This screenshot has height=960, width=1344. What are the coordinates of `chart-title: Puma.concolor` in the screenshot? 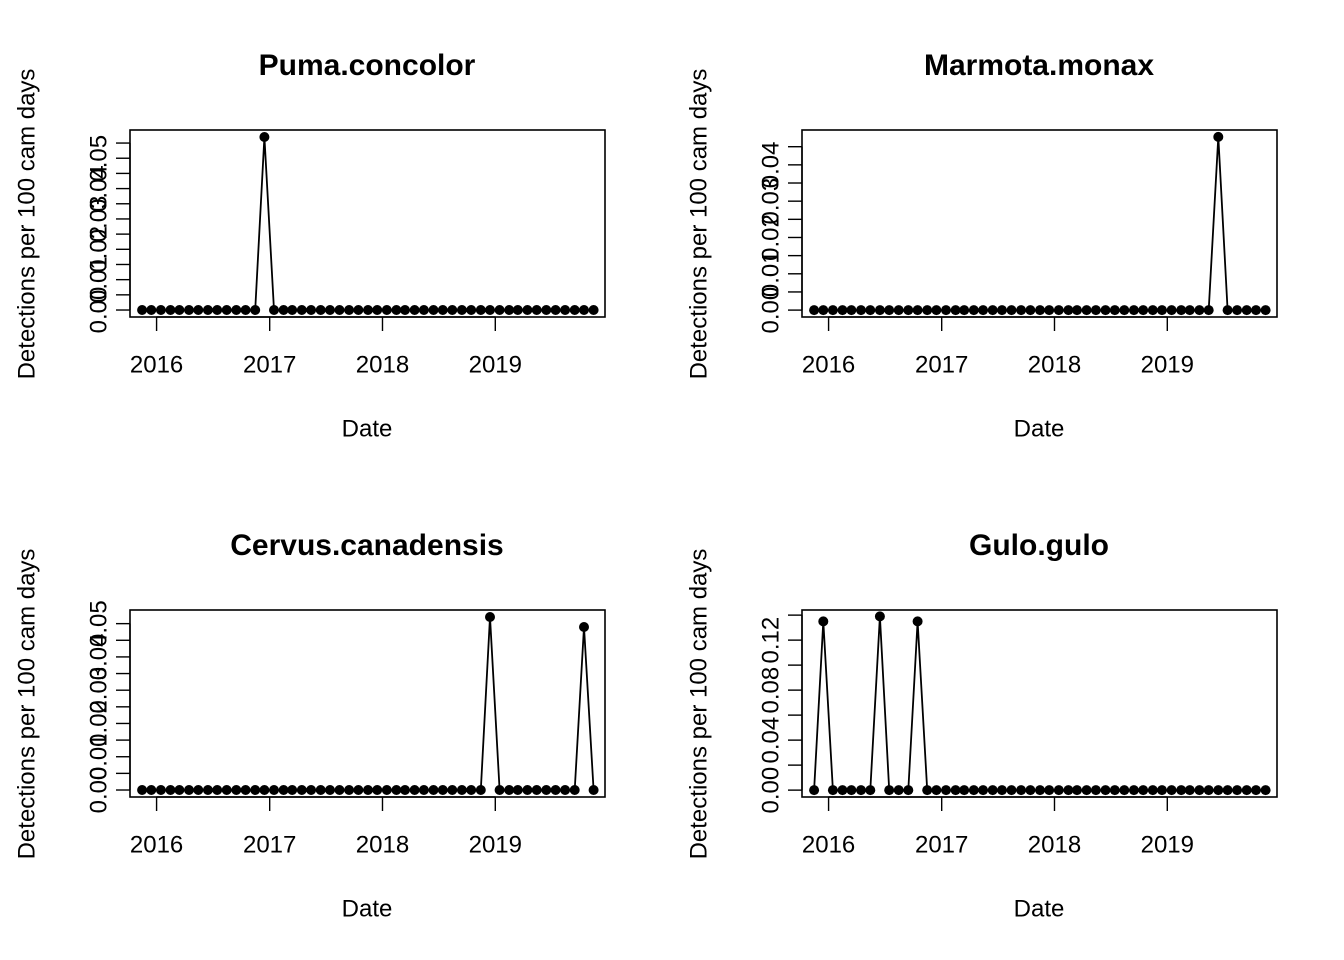 It's located at (367, 65).